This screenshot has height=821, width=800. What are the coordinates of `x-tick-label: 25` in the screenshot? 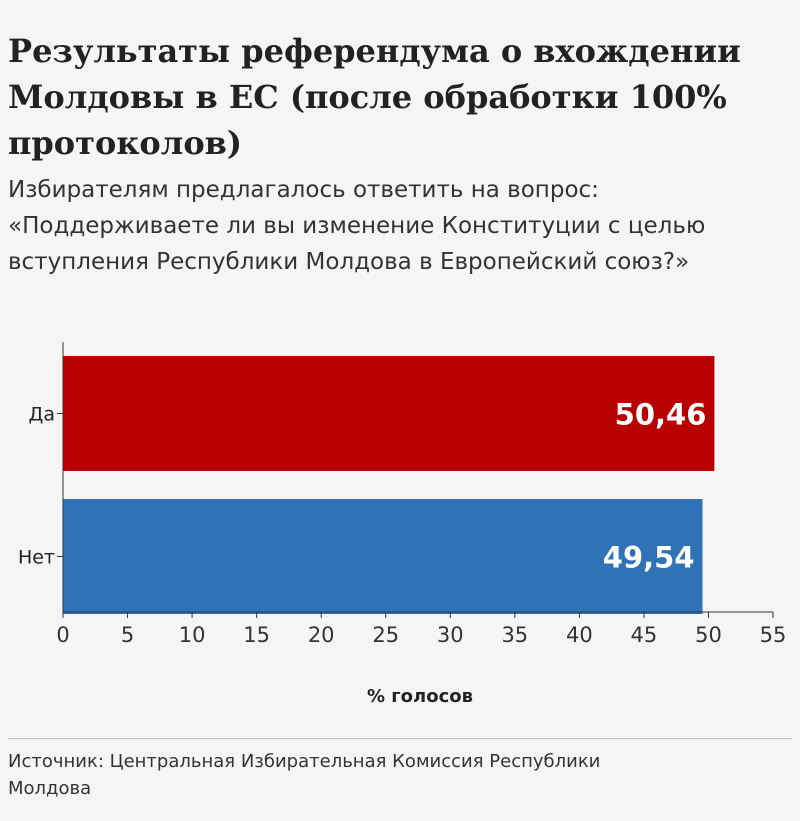 It's located at (385, 635).